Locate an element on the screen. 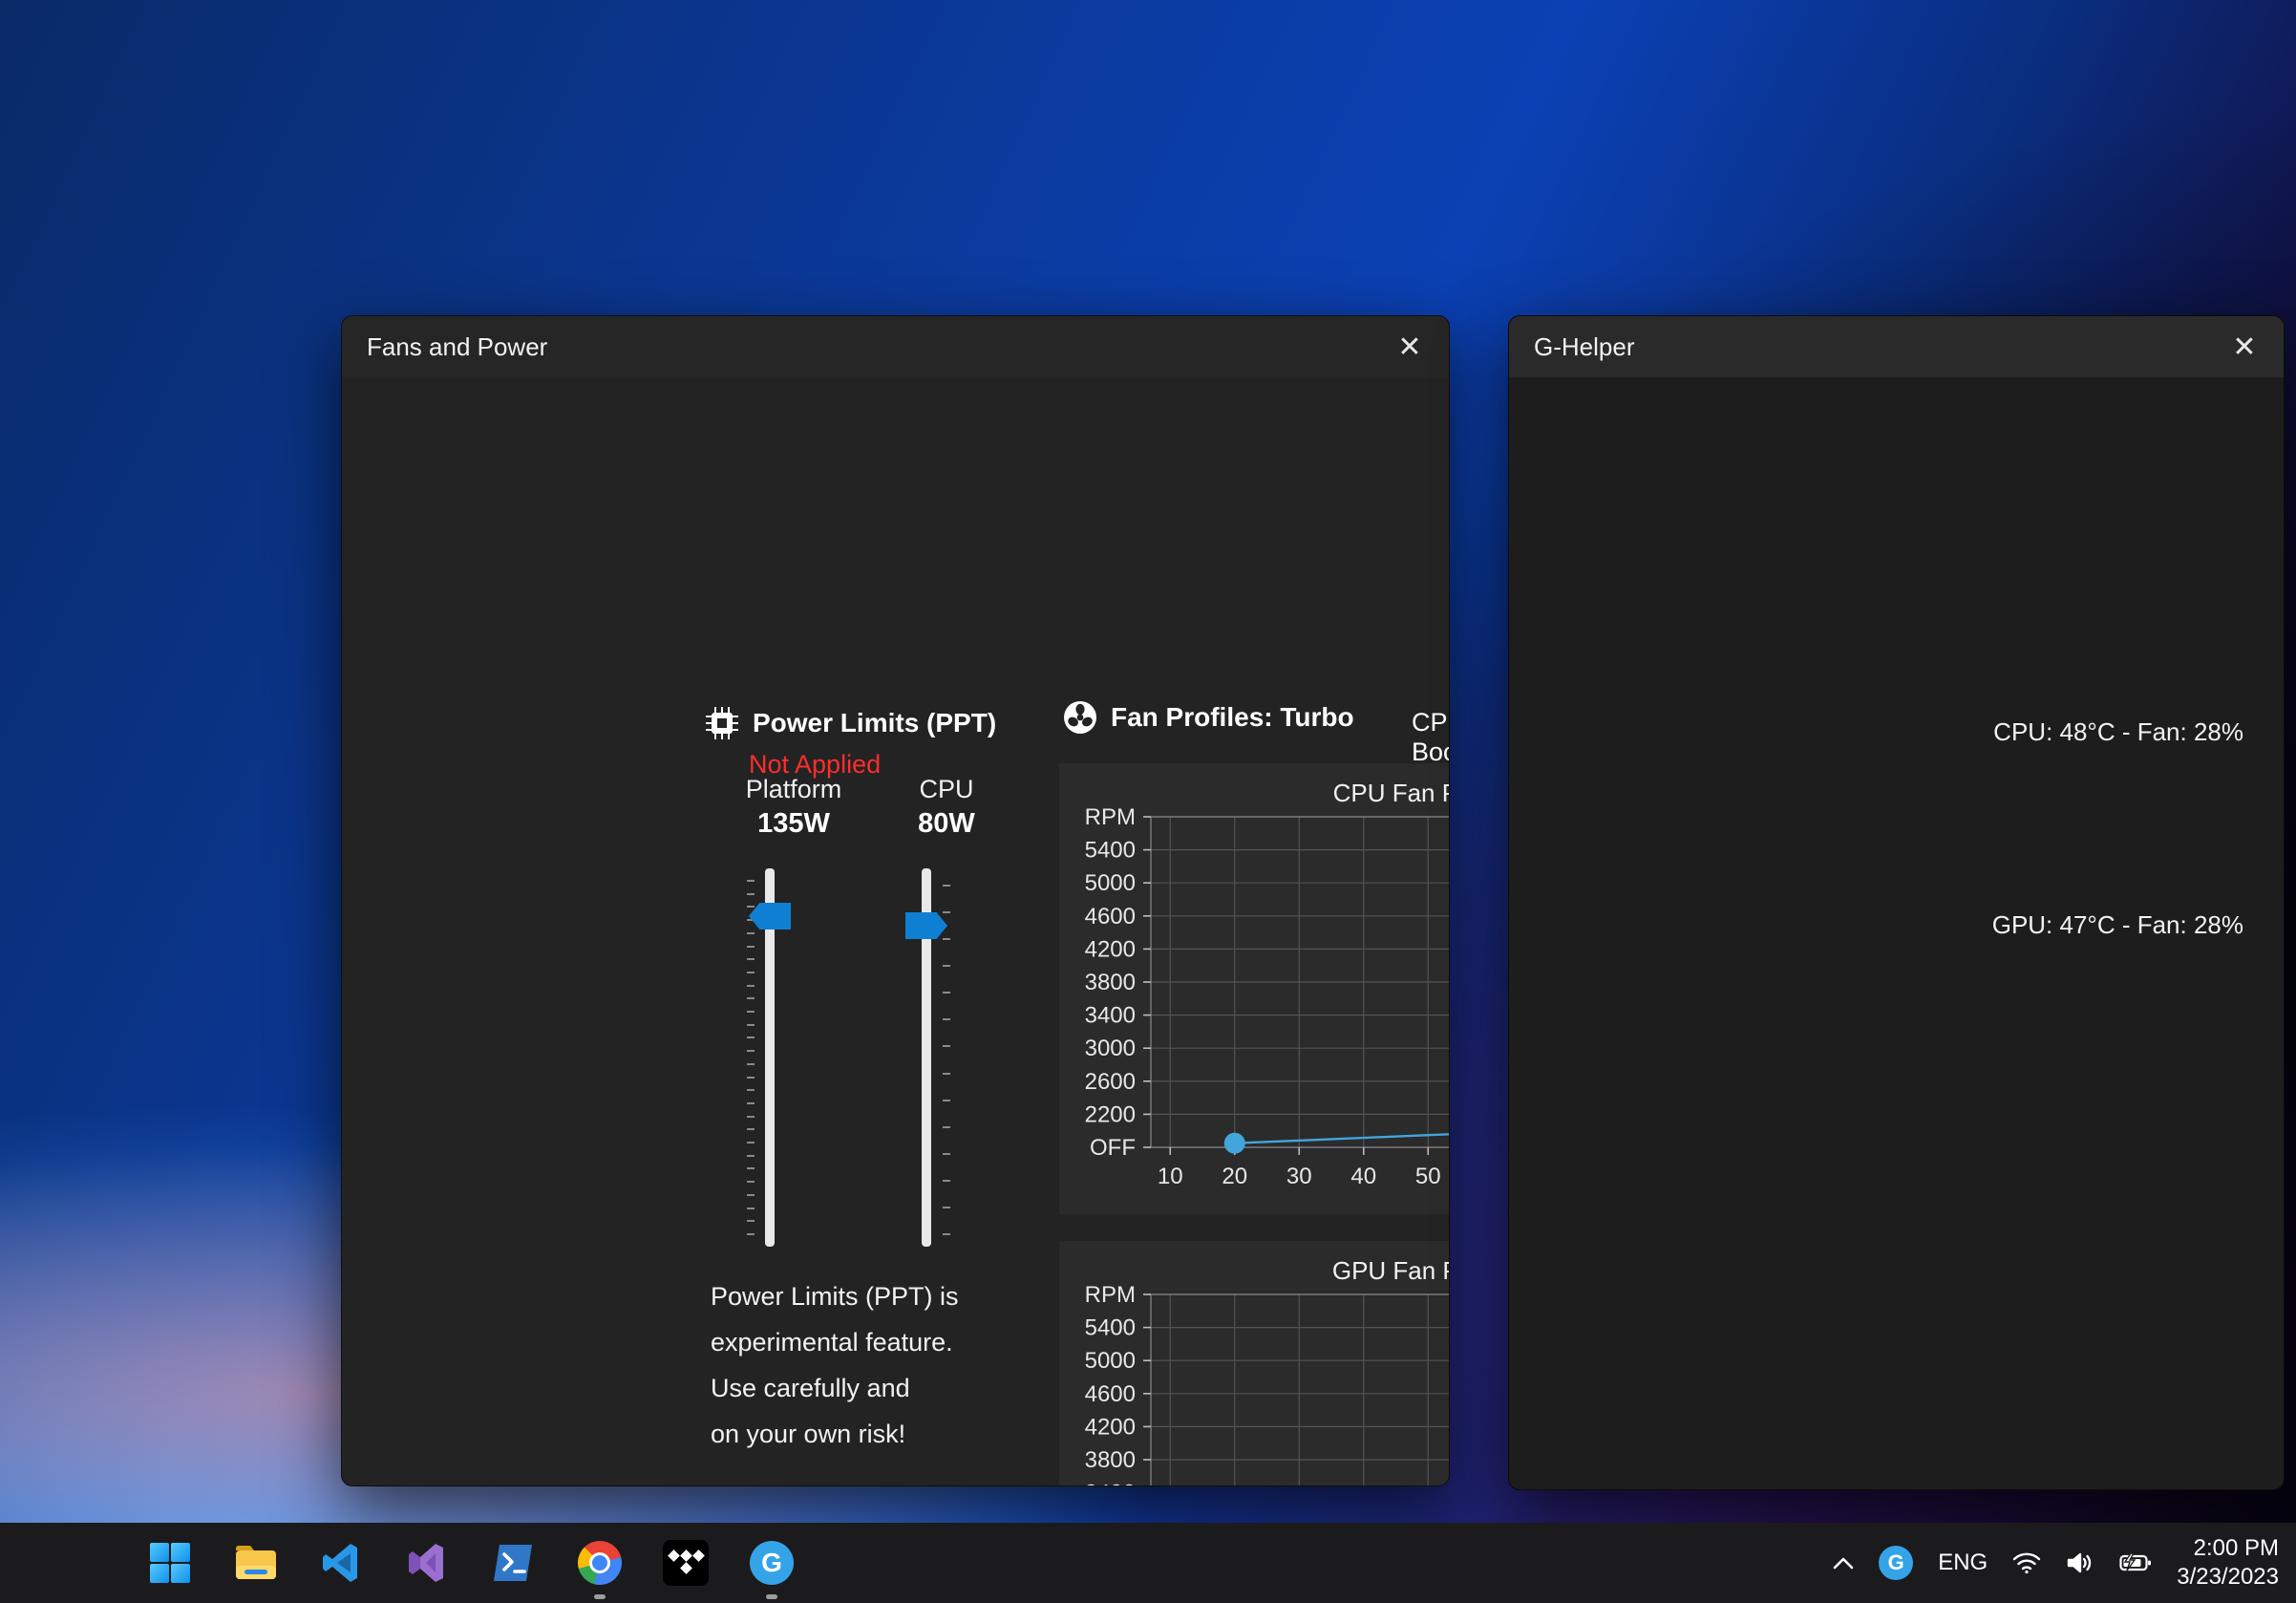 The width and height of the screenshot is (2296, 1603). gpu-temp-status: GPU: 47°C - Fan: 28% is located at coordinates (2117, 924).